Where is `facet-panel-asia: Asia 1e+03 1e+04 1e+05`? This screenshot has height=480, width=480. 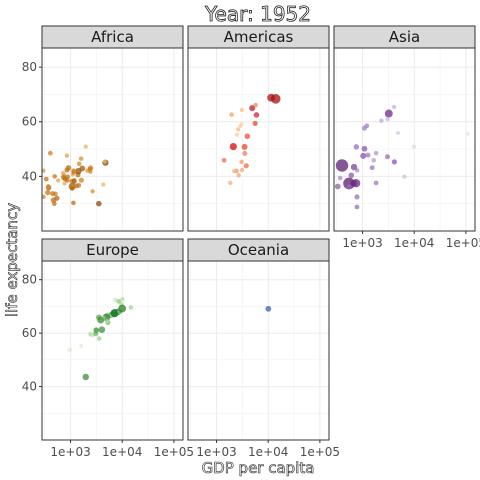
facet-panel-asia: Asia 1e+03 1e+04 1e+05 is located at coordinates (406, 137).